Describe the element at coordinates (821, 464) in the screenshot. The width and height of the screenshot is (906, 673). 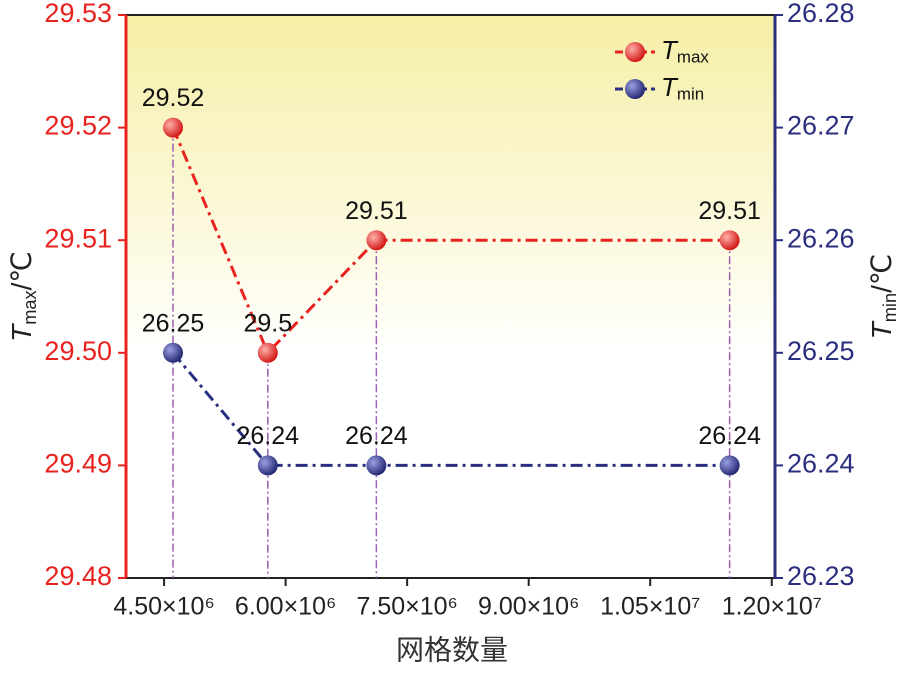
I see `y2-tick-label: 26.24` at that location.